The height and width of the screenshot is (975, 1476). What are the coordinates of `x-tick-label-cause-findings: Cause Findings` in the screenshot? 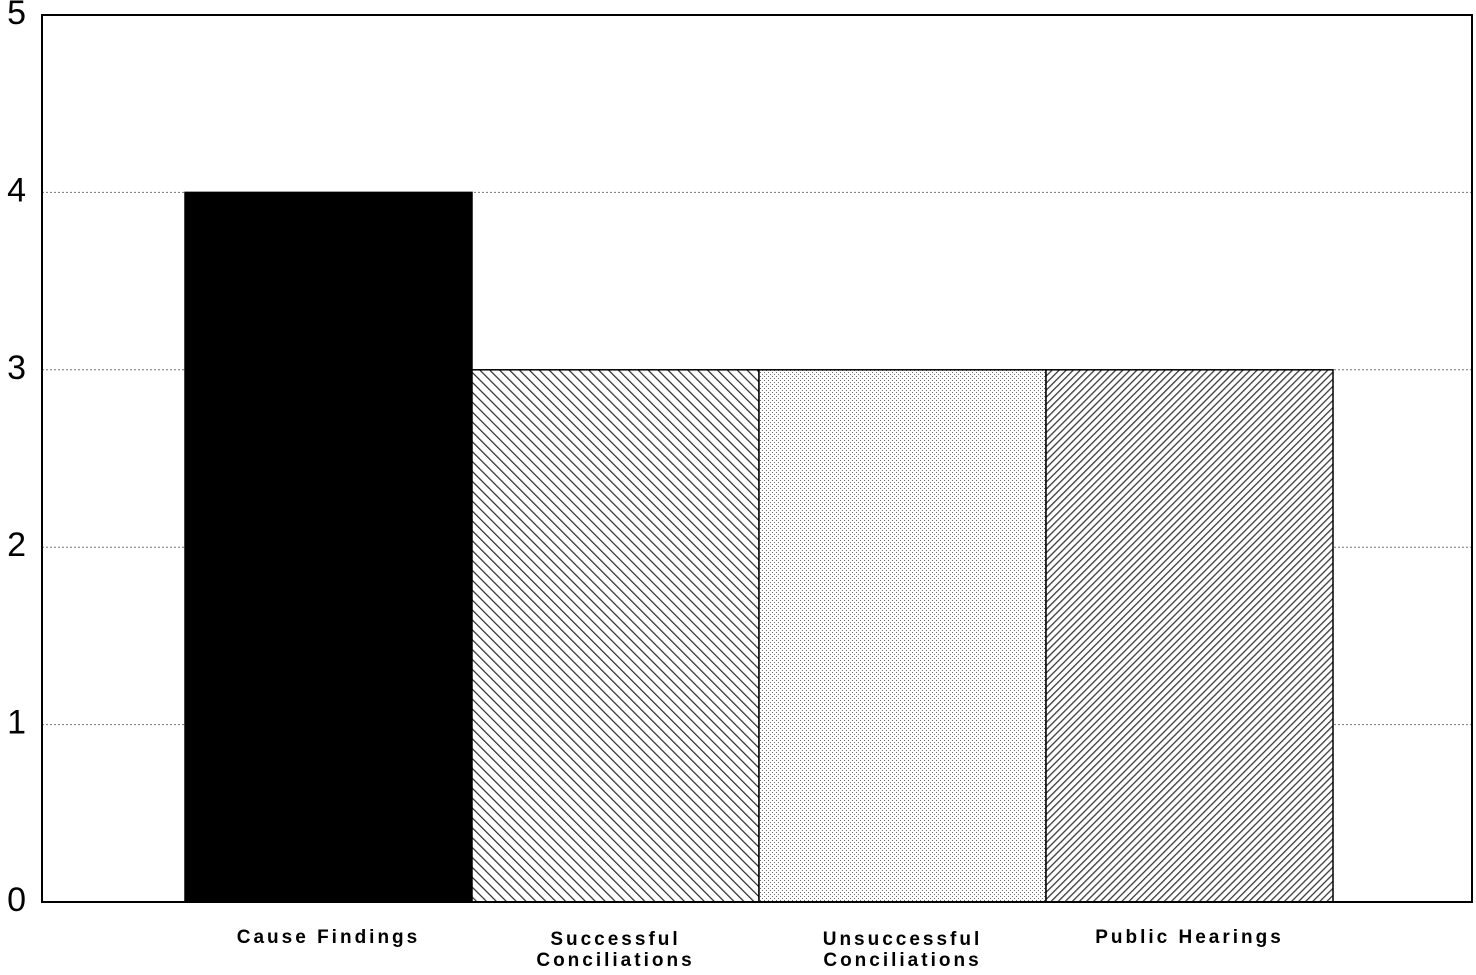 It's located at (328, 937).